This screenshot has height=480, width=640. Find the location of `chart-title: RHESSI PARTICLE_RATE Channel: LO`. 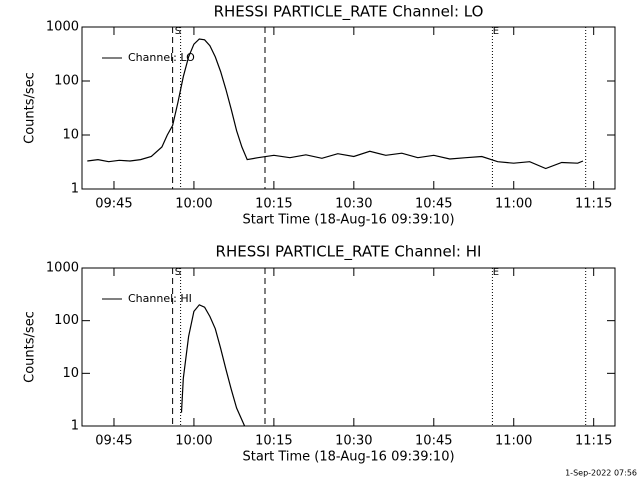

chart-title: RHESSI PARTICLE_RATE Channel: LO is located at coordinates (349, 12).